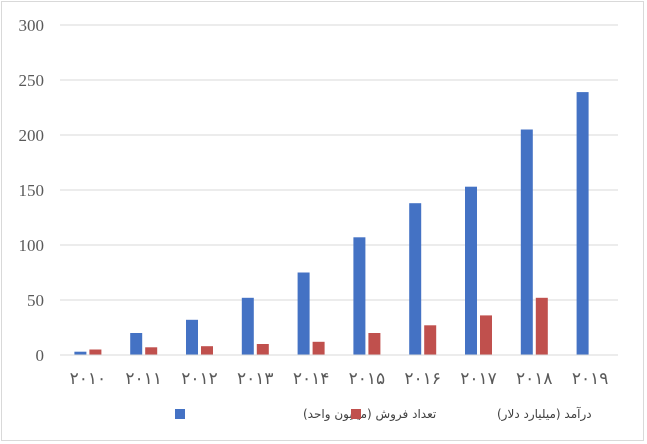  I want to click on y-tick-label: 0, so click(40, 355).